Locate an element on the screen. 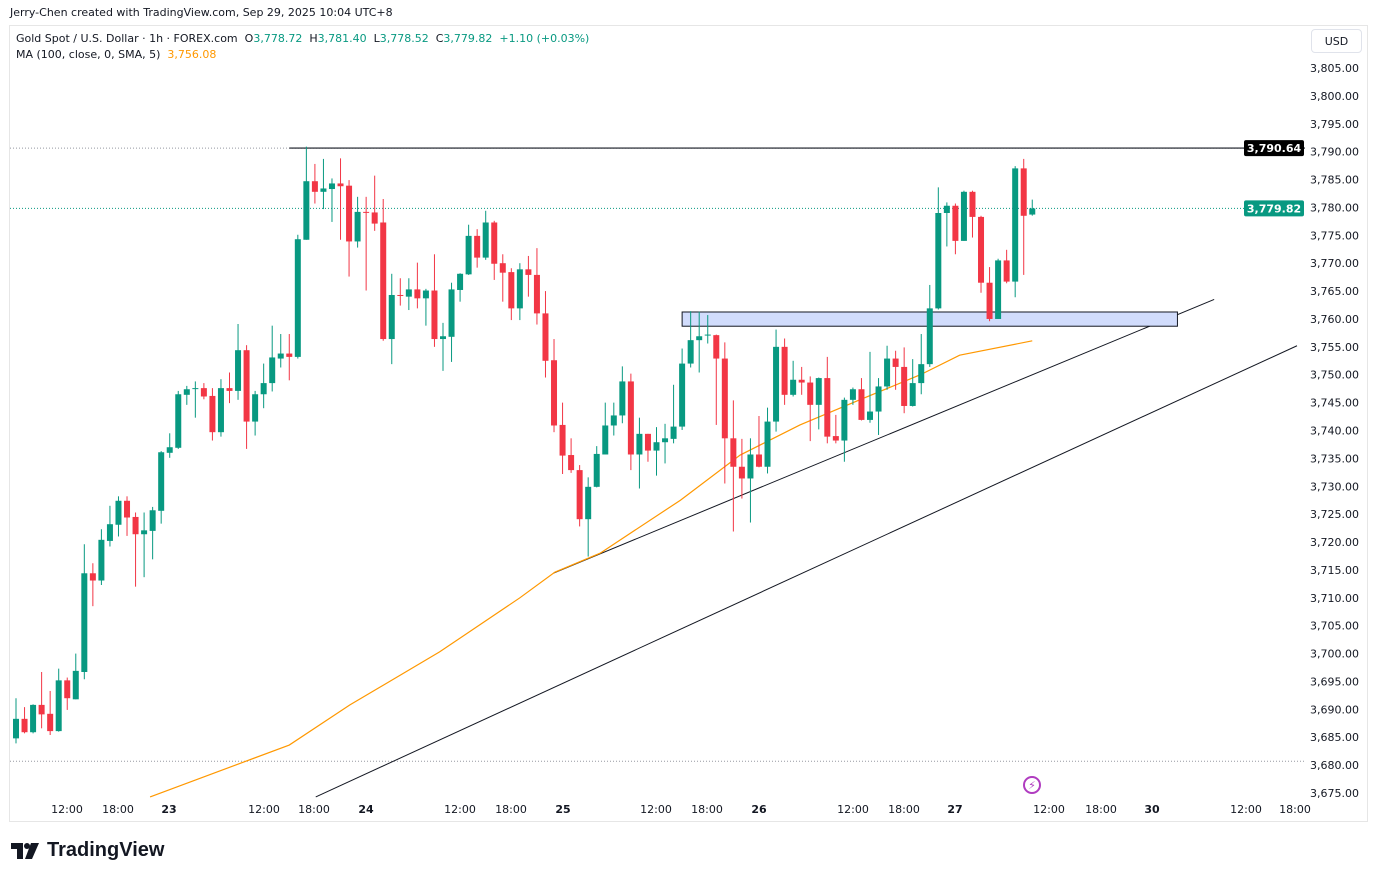  time-tick-label: 25 is located at coordinates (562, 809).